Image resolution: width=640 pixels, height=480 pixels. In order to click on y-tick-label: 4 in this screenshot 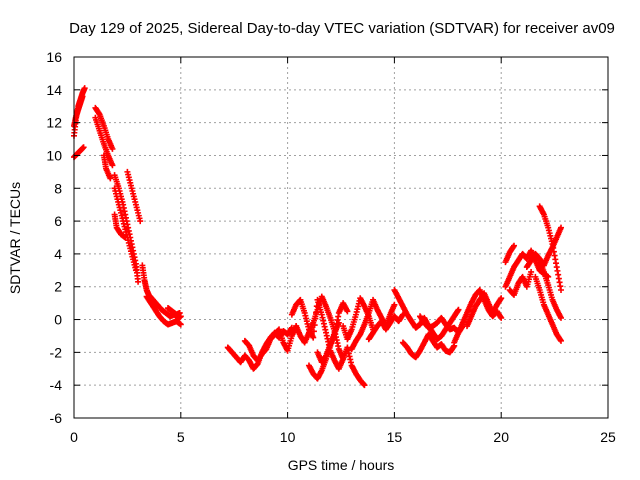, I will do `click(58, 254)`.